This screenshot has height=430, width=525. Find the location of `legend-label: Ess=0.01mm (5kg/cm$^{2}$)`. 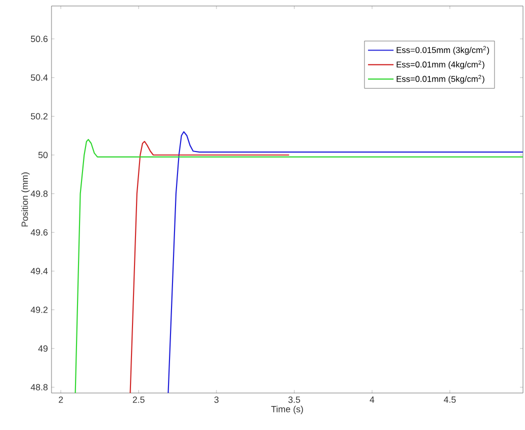

legend-label: Ess=0.01mm (5kg/cm$^{2}$) is located at coordinates (440, 79).